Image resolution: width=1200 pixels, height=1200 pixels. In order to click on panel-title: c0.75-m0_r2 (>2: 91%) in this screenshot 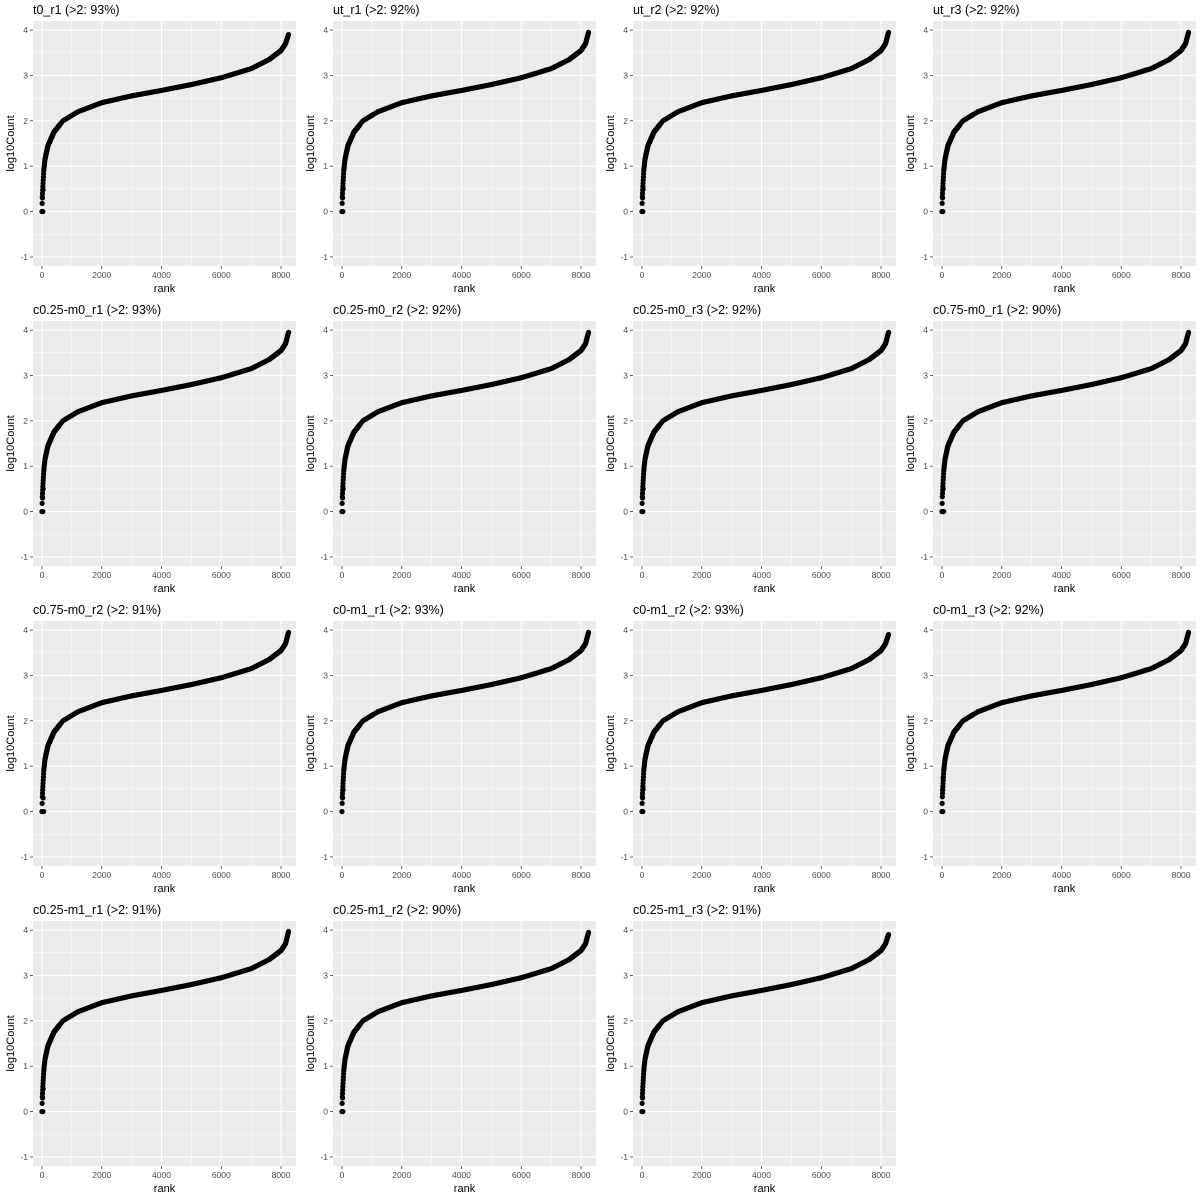, I will do `click(97, 610)`.